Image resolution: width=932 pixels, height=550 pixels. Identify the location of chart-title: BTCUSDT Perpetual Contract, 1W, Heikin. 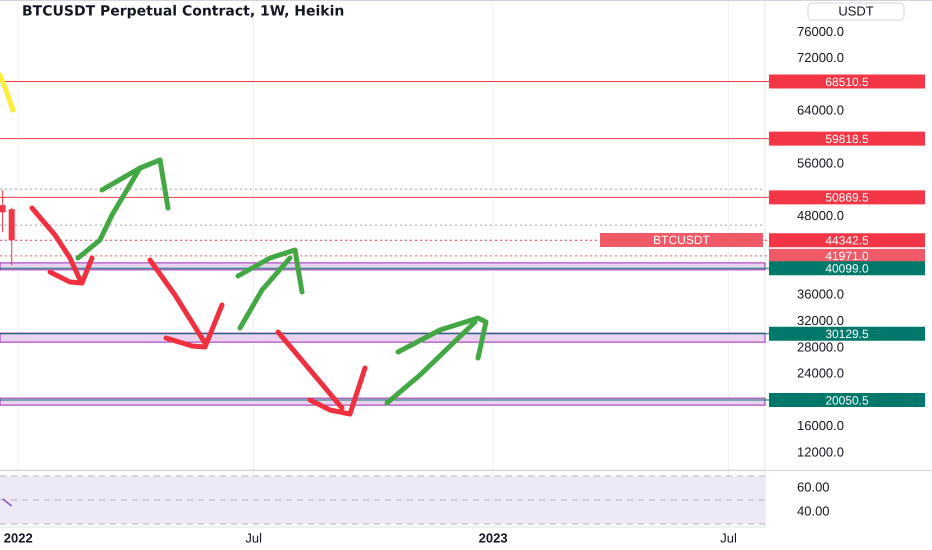
(183, 12).